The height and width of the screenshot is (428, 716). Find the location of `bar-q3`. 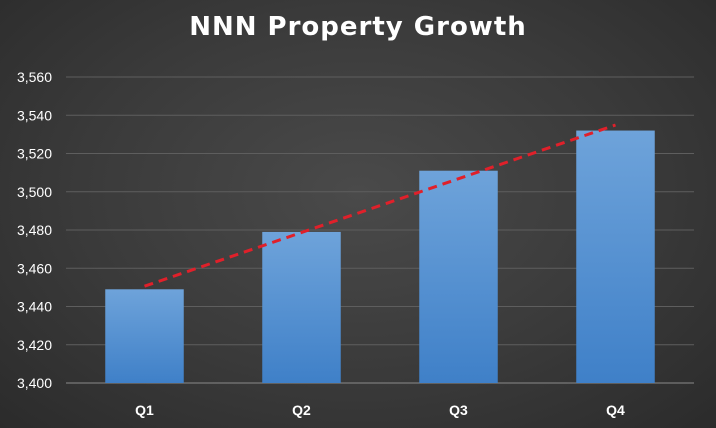

bar-q3 is located at coordinates (458, 276).